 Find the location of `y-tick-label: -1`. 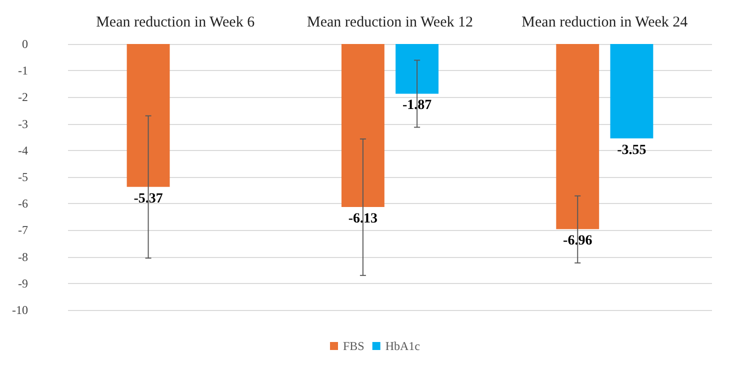

y-tick-label: -1 is located at coordinates (23, 71).